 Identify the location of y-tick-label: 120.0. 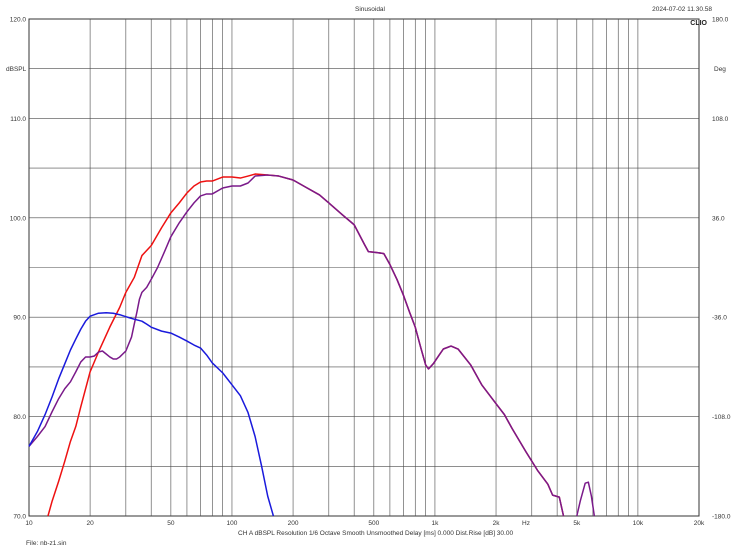
(18, 20).